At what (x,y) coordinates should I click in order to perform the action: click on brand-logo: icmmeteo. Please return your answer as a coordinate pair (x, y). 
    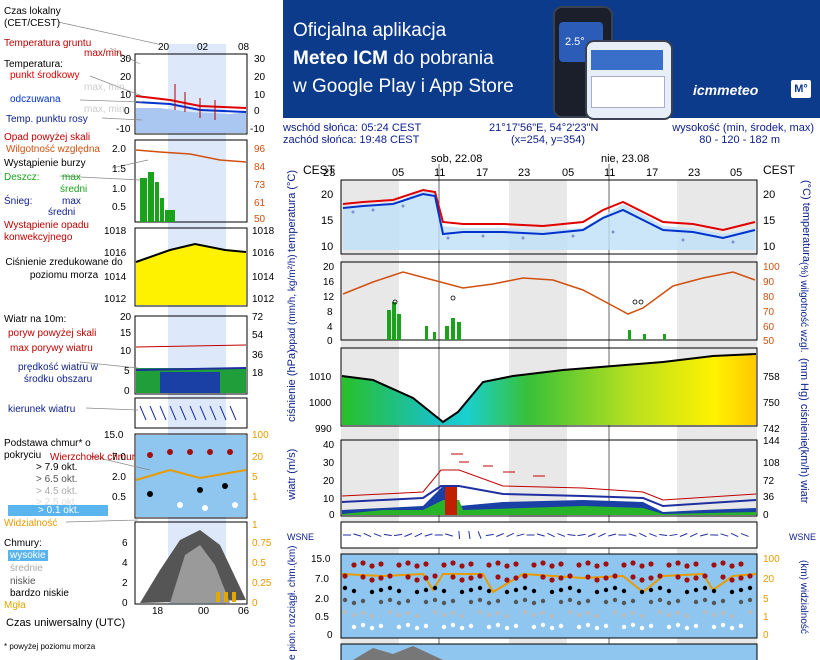
    Looking at the image, I should click on (726, 90).